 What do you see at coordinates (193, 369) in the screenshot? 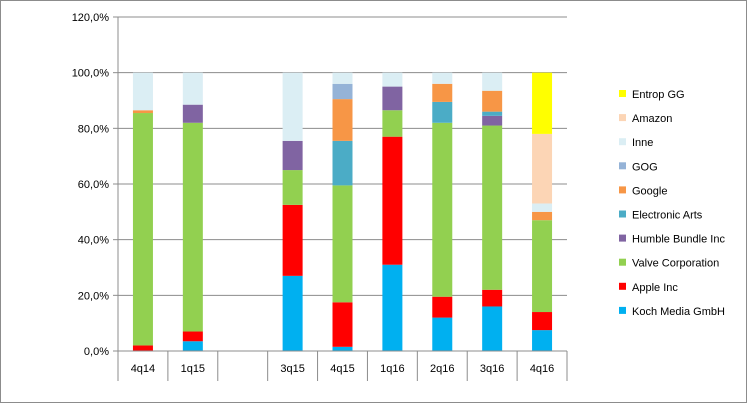
I see `x-tick-label: 1q15` at bounding box center [193, 369].